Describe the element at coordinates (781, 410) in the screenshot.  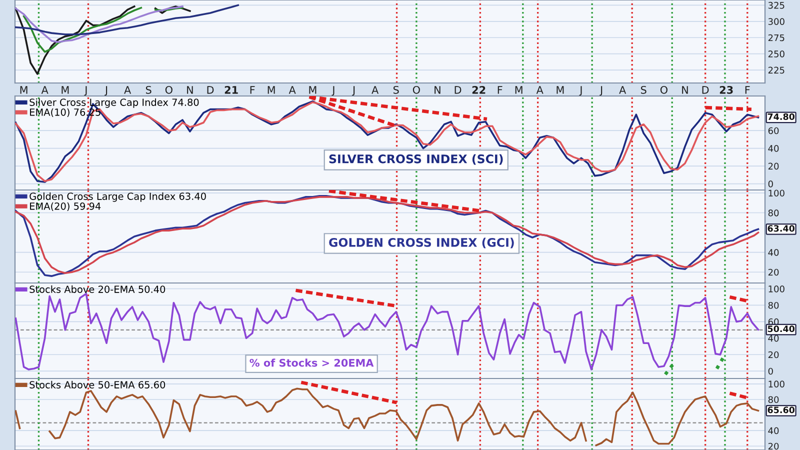
I see `annotation: 65.60` at that location.